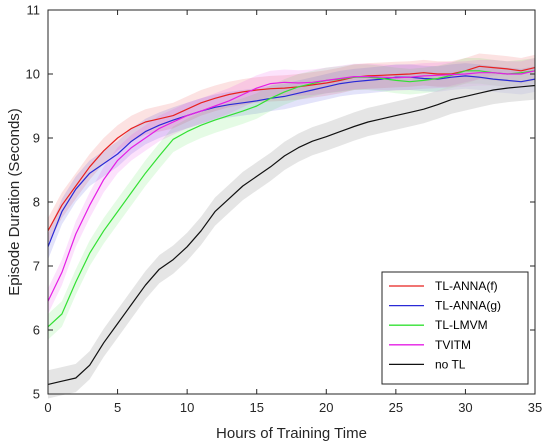 This screenshot has height=446, width=550. I want to click on x-tick-label: 20, so click(326, 407).